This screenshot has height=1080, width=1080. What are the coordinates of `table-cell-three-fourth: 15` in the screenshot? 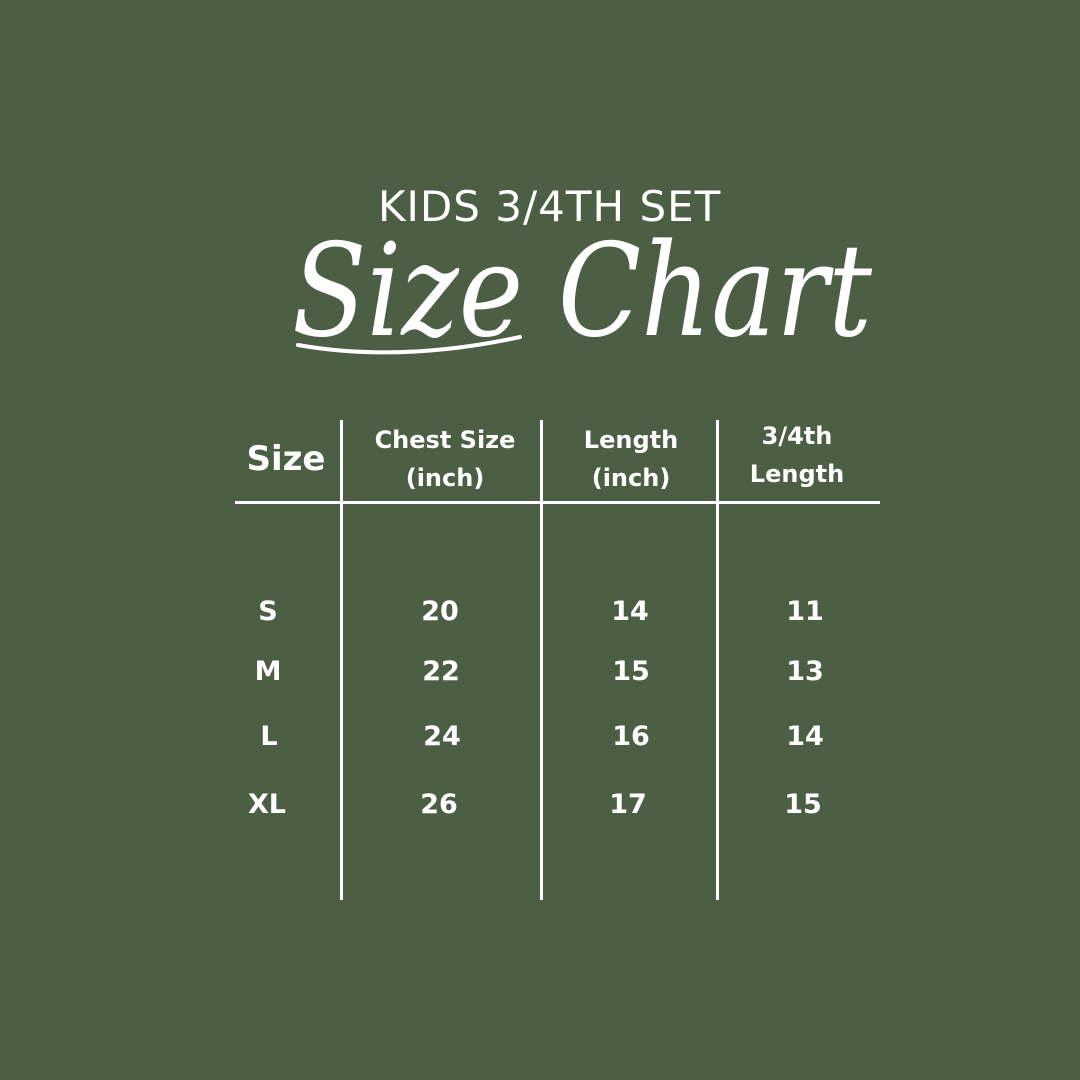 It's located at (803, 804).